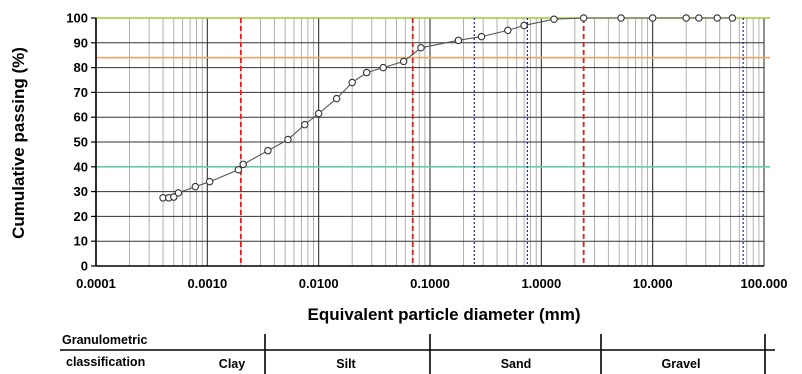 This screenshot has width=802, height=374. What do you see at coordinates (516, 364) in the screenshot?
I see `class-label-sand: Sand` at bounding box center [516, 364].